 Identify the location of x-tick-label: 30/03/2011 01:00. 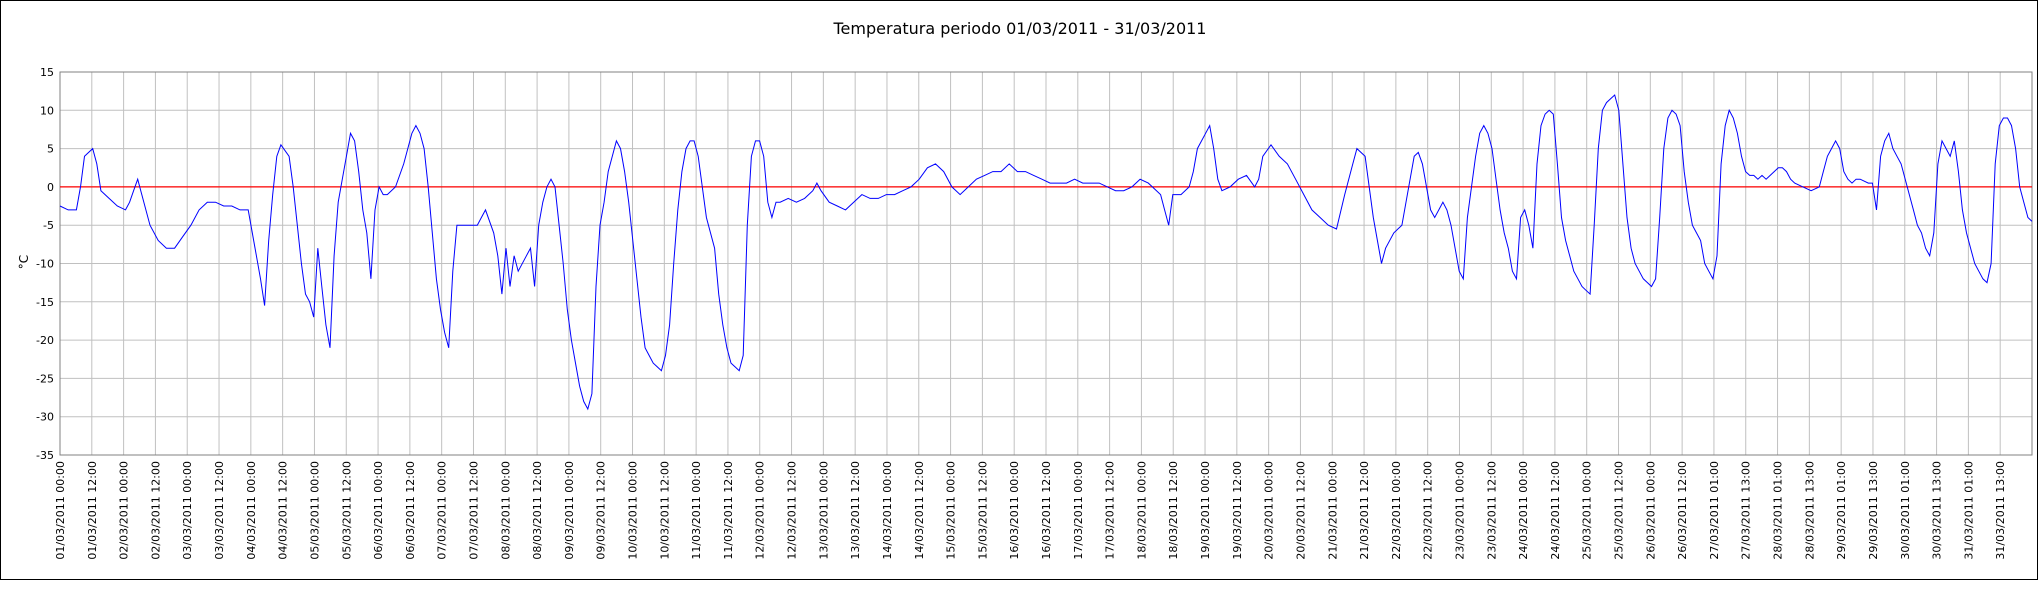
(1905, 510).